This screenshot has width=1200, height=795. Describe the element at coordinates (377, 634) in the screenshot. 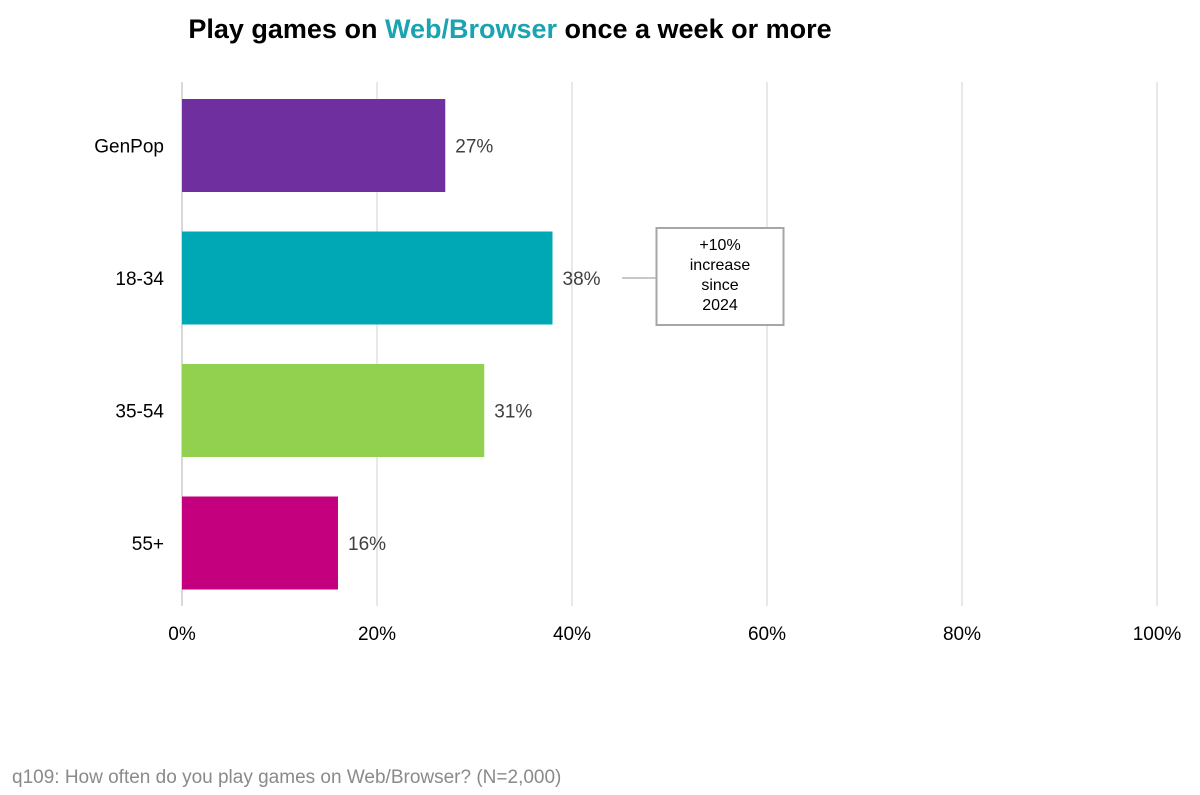

I see `x-tick-label: 20%` at that location.